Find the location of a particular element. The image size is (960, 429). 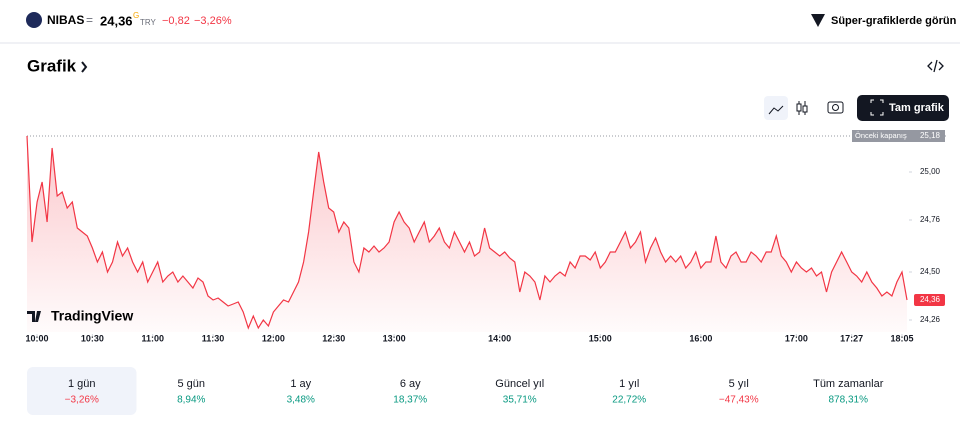

screenshot-button is located at coordinates (835, 107).